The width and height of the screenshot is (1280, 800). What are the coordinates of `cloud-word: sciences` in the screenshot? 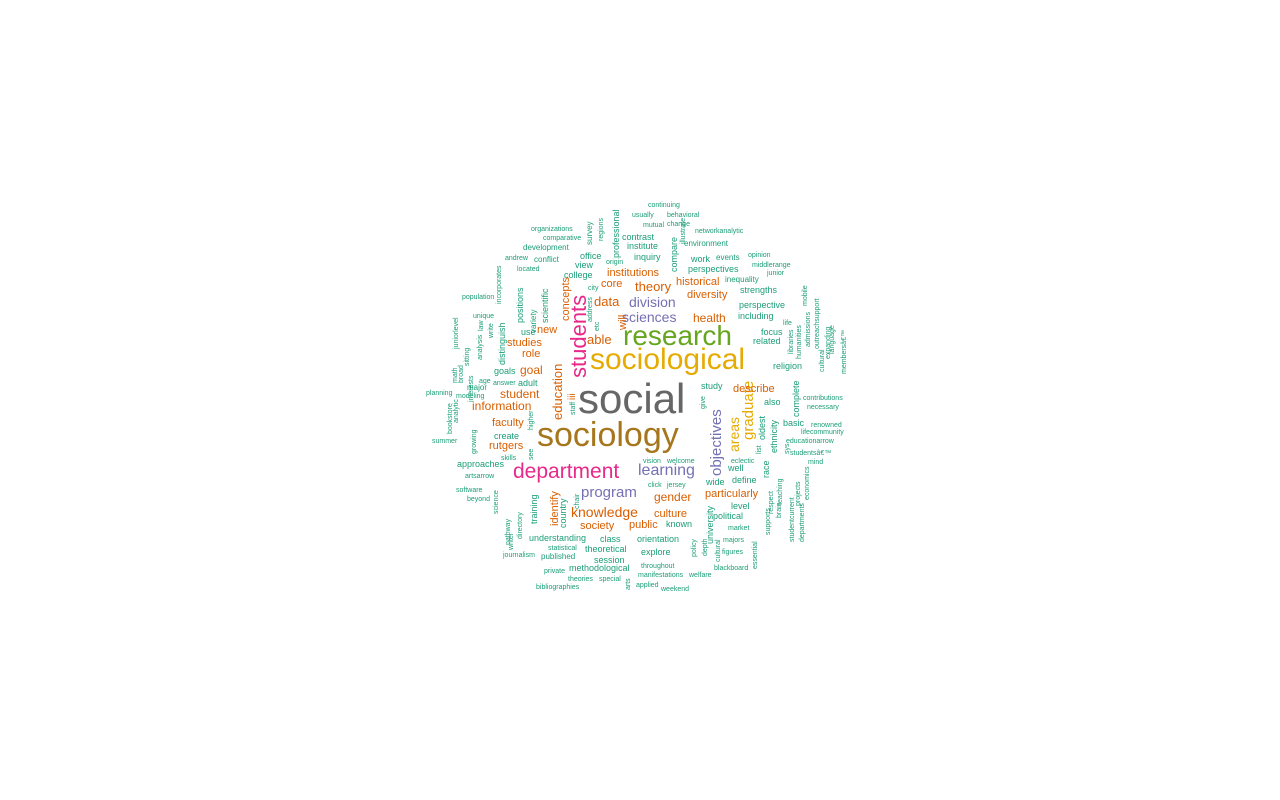 It's located at (649, 317).